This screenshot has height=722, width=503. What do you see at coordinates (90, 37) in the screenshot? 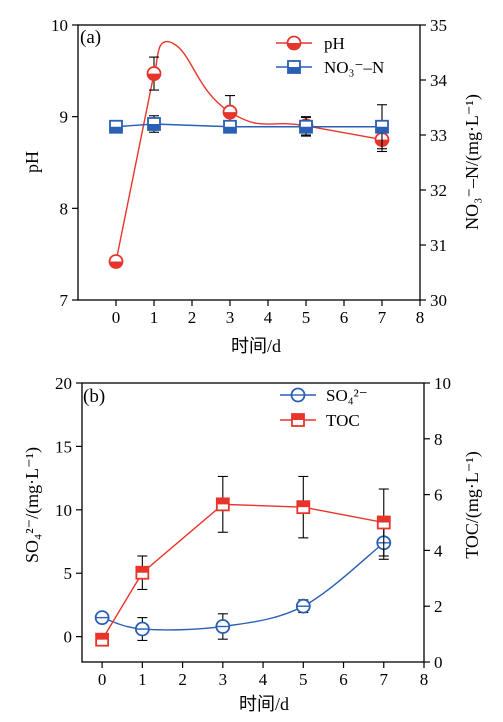
I see `panel-label-a: (a)` at bounding box center [90, 37].